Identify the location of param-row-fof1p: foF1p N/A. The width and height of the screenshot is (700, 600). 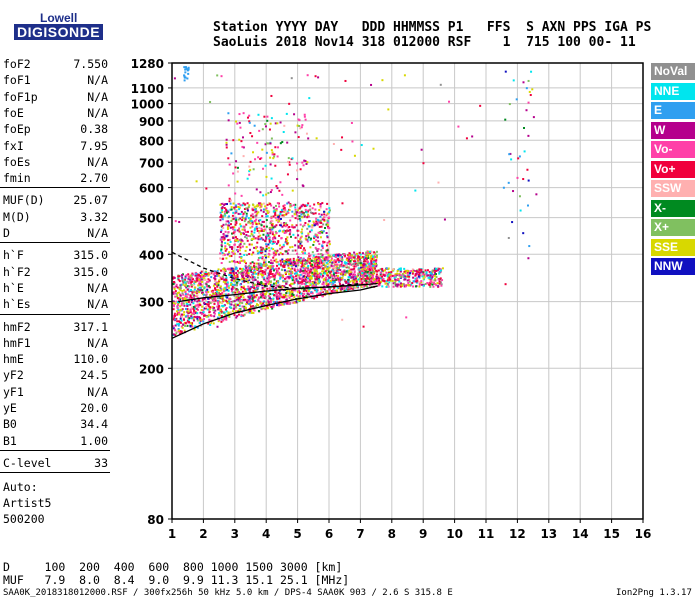
(55, 97).